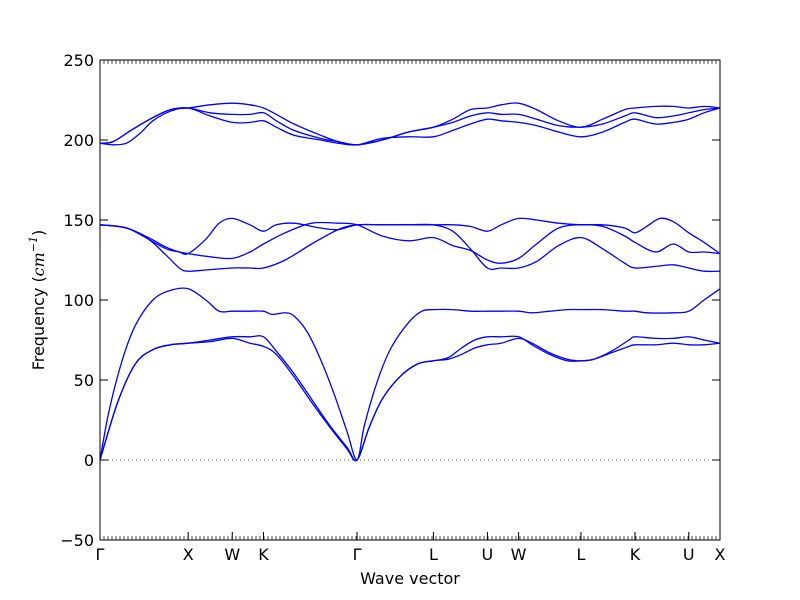 This screenshot has width=800, height=600. What do you see at coordinates (38, 264) in the screenshot?
I see `y-axis-label-unit: cm` at bounding box center [38, 264].